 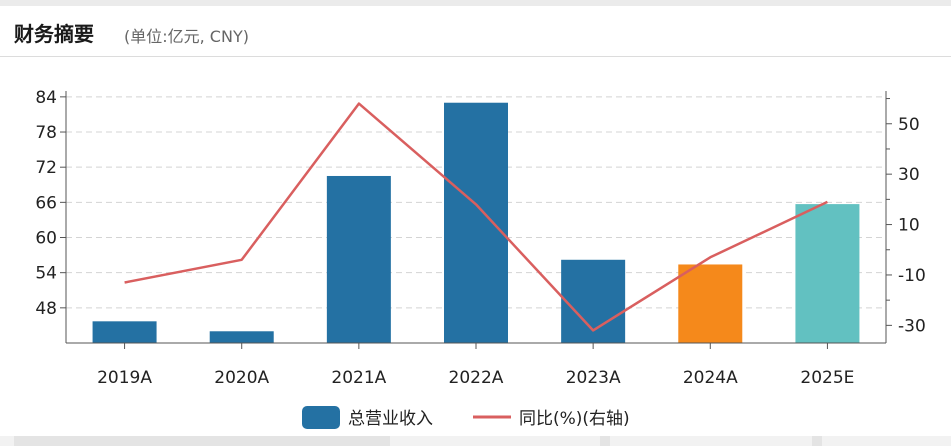 What do you see at coordinates (241, 378) in the screenshot?
I see `x-tick-label: 2020A` at bounding box center [241, 378].